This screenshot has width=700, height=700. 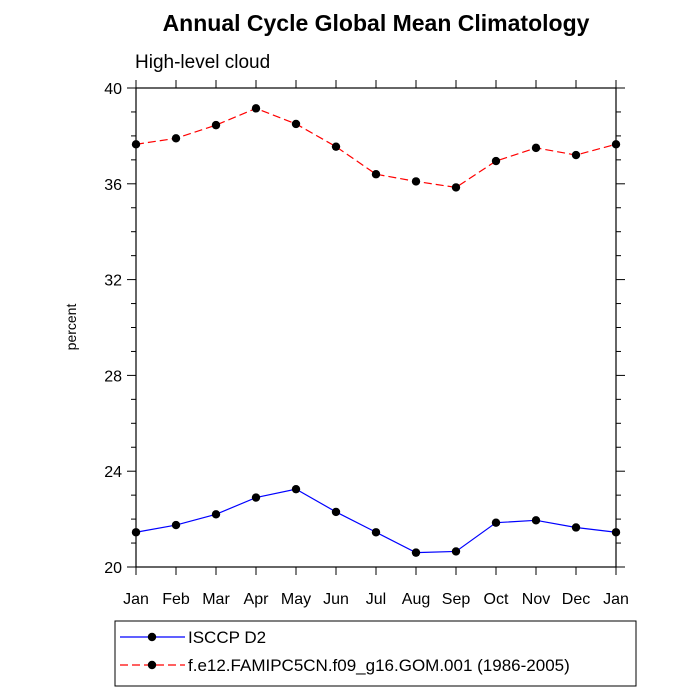 I want to click on x-tick-label: Feb, so click(x=176, y=599).